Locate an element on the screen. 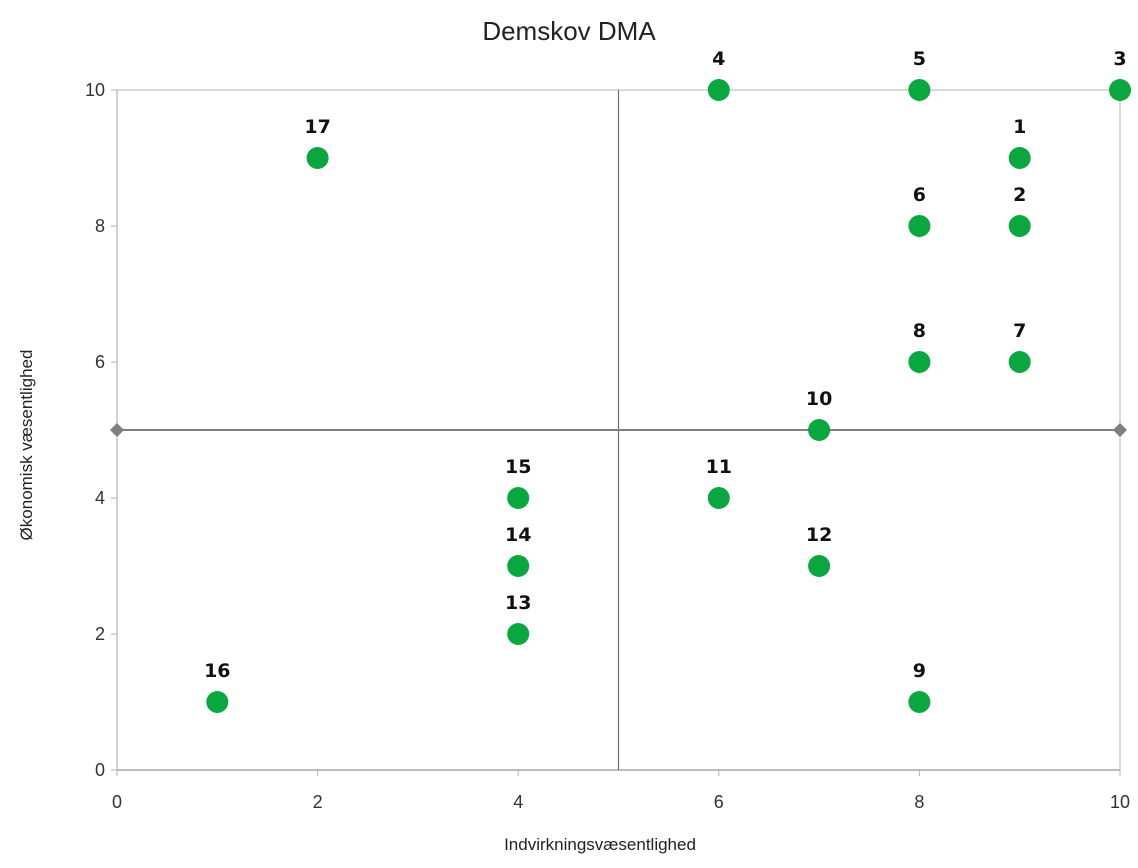 The height and width of the screenshot is (868, 1138). data-label-10: 10 is located at coordinates (819, 399).